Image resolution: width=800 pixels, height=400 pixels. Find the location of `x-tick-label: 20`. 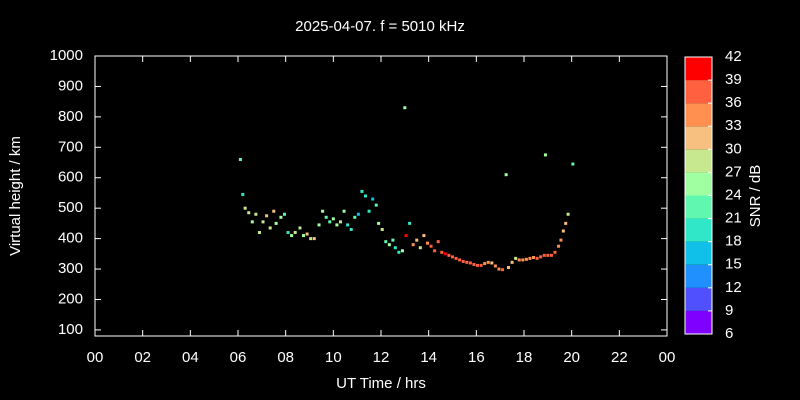

x-tick-label: 20 is located at coordinates (571, 357).